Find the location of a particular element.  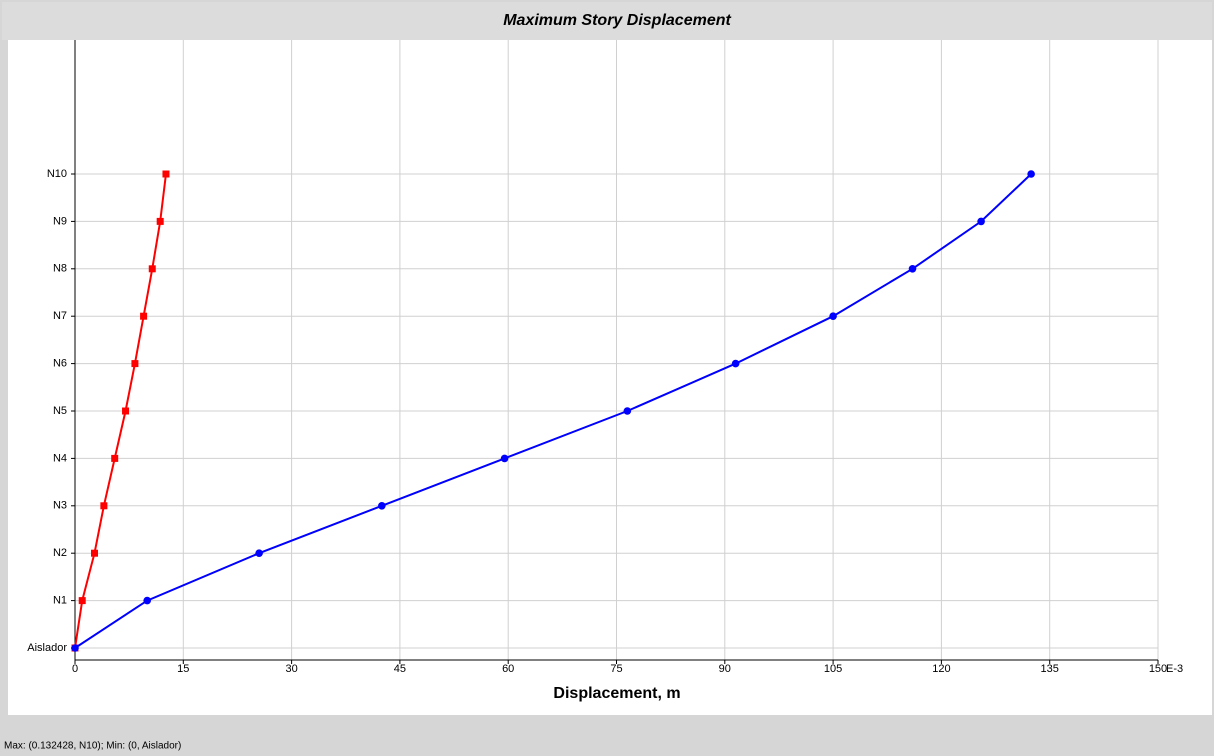

x-axis-title: Displacement, m is located at coordinates (616, 693).